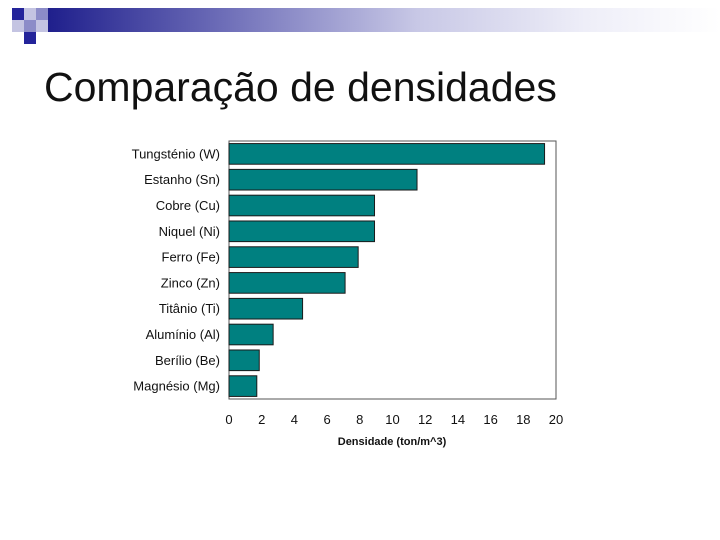 This screenshot has width=720, height=540. I want to click on slide-header-decoration, so click(360, 24).